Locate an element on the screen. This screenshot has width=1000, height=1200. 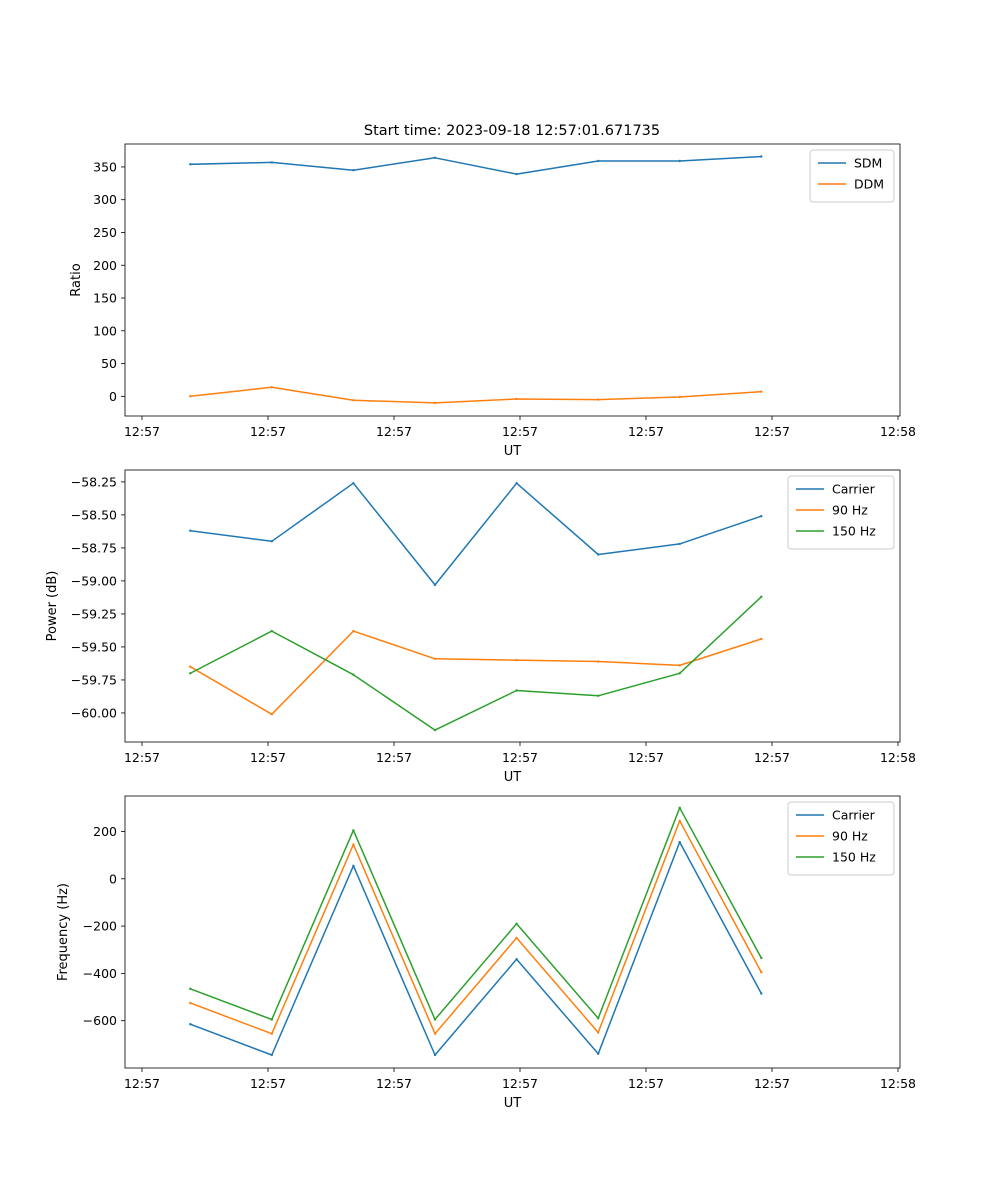
y-tick-label: −59.50 is located at coordinates (94, 646).